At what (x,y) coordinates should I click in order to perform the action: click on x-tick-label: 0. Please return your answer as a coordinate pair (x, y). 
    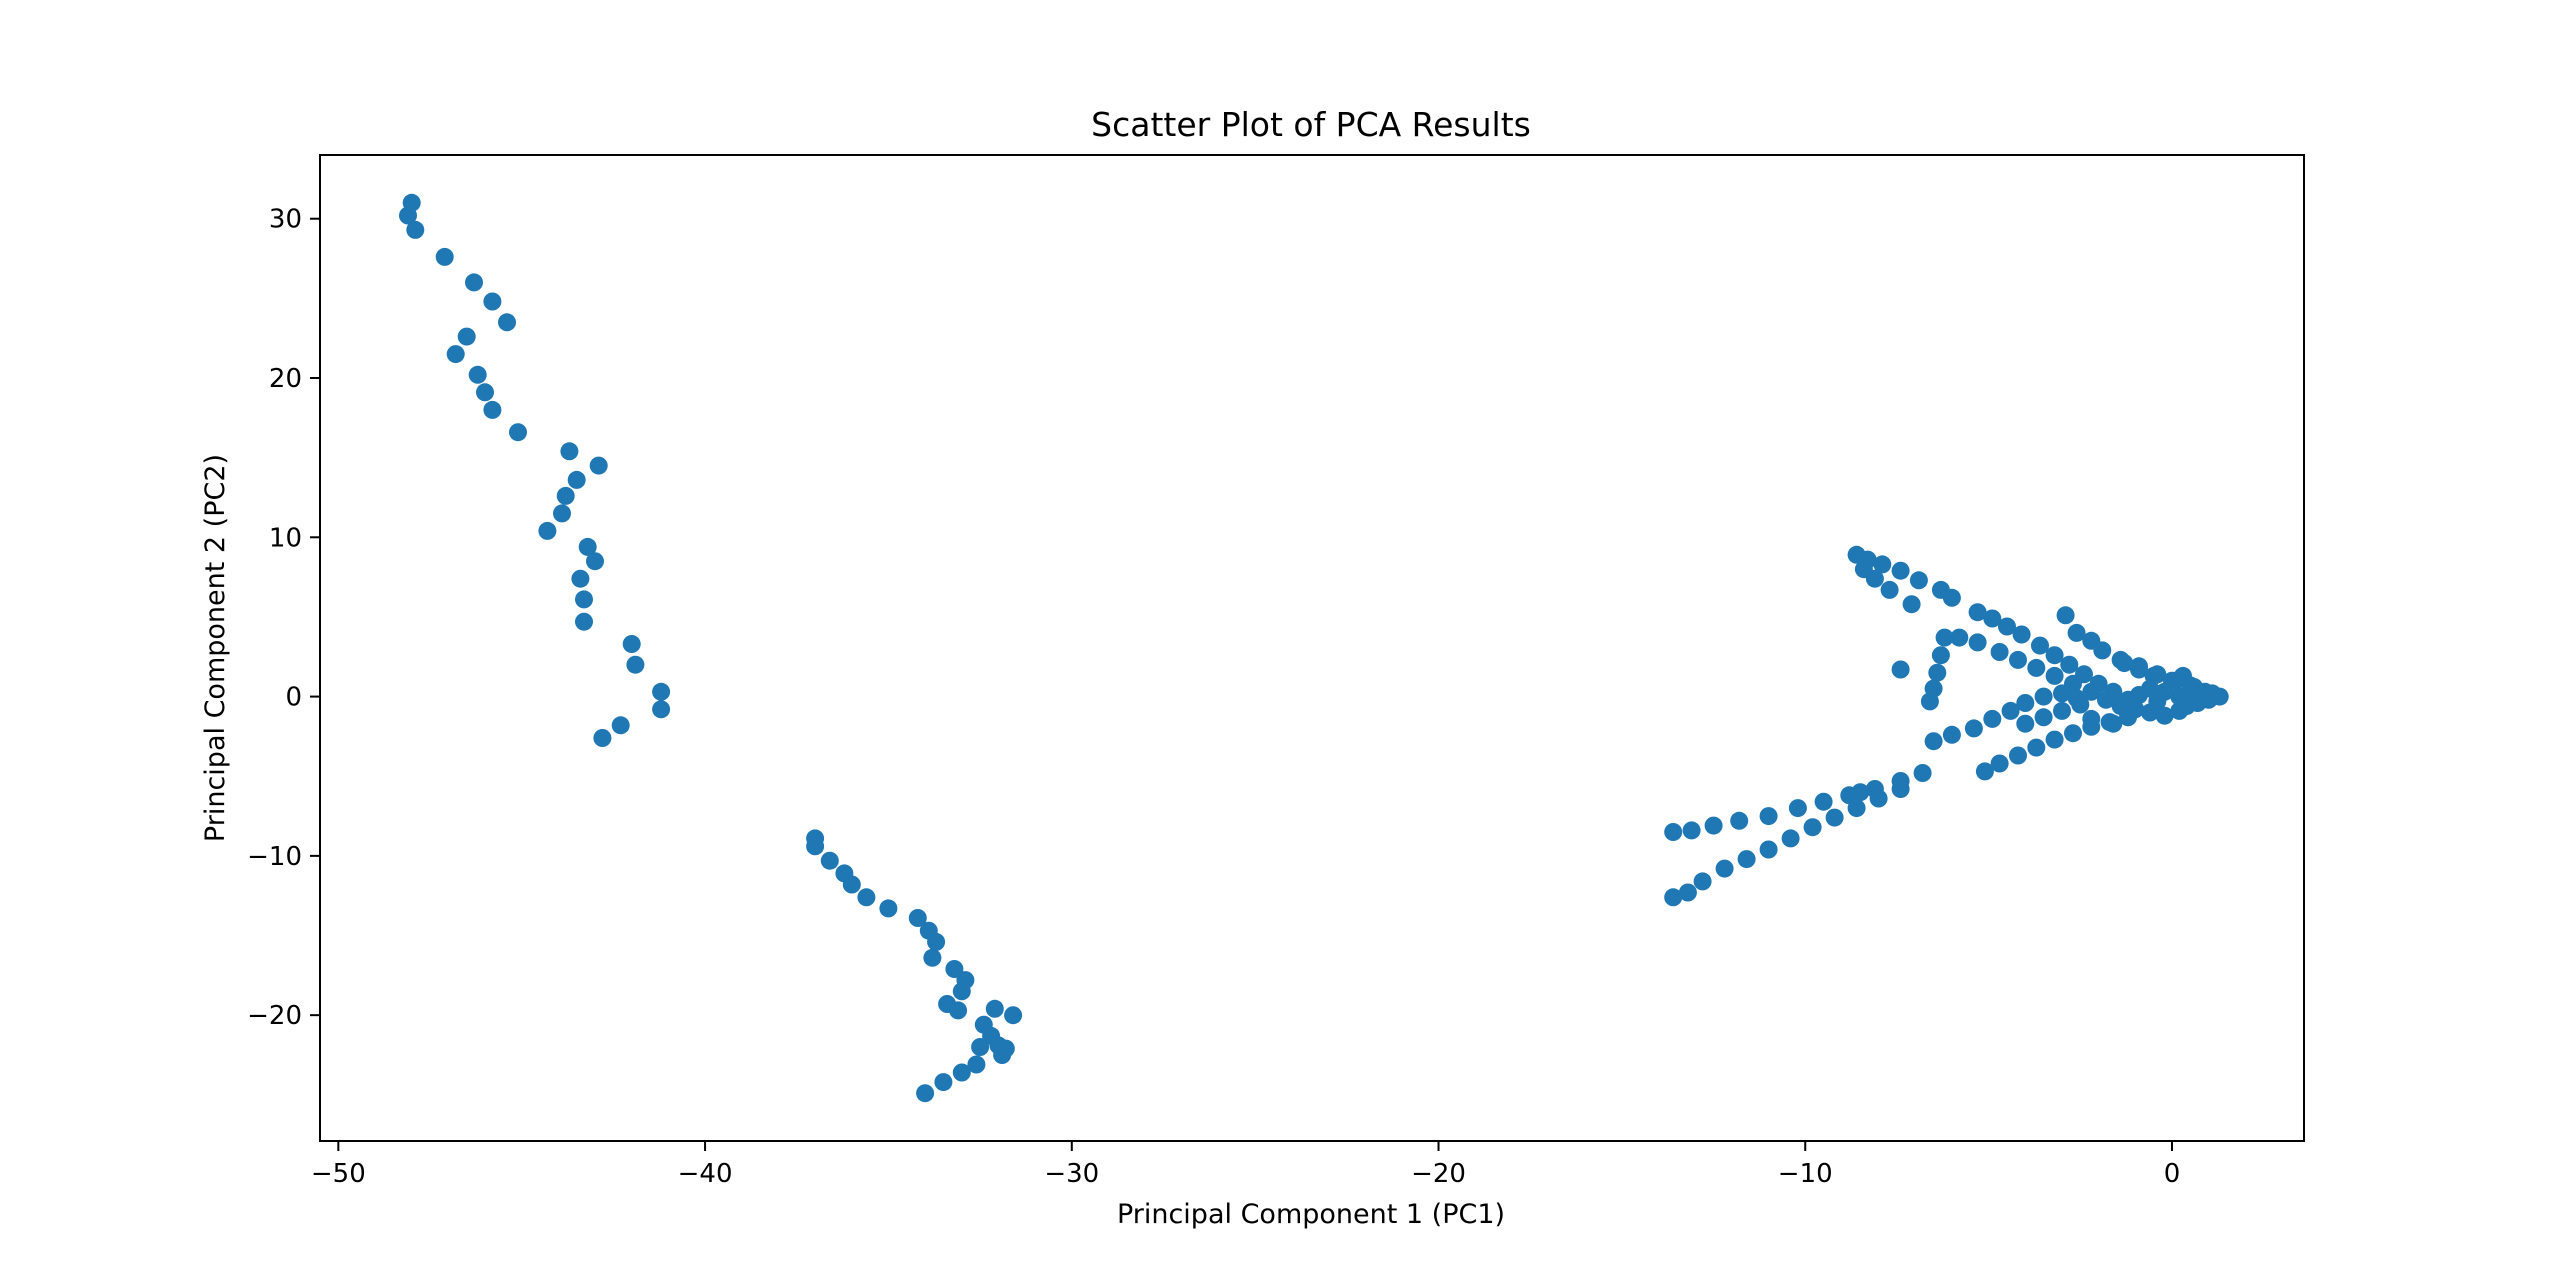
    Looking at the image, I should click on (2172, 1174).